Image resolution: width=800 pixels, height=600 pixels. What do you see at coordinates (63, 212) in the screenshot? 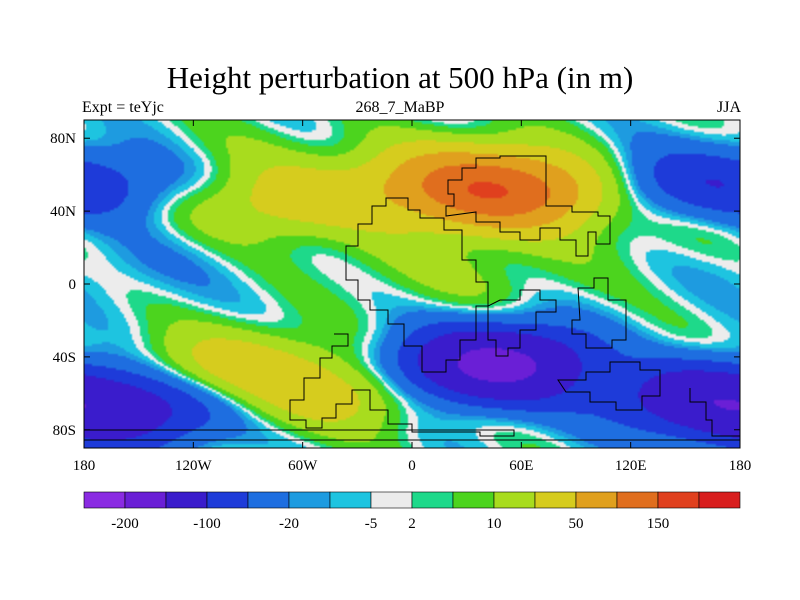
I see `y-tick-label: 40N` at bounding box center [63, 212].